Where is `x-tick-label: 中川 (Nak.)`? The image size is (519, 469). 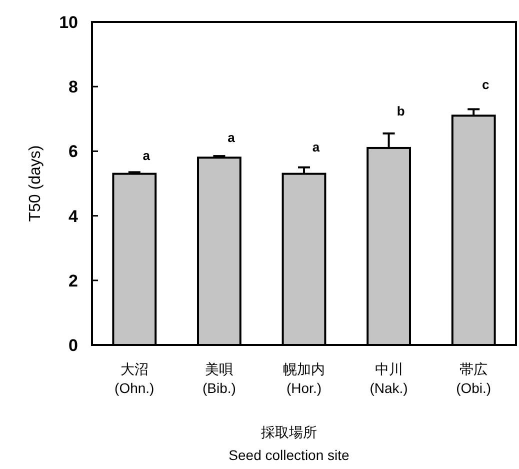 x-tick-label: 中川 (Nak.) is located at coordinates (389, 378).